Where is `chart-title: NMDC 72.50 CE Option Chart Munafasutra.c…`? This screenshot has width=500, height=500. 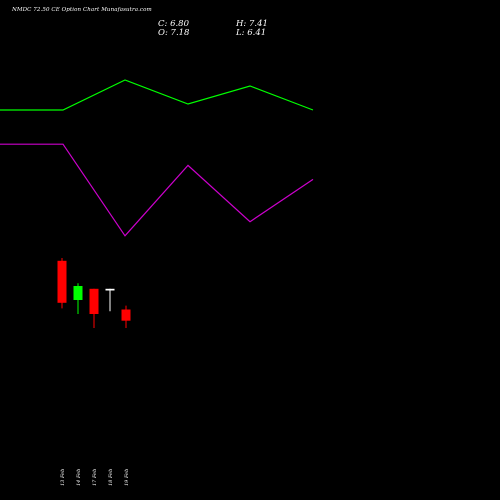
chart-title: NMDC 72.50 CE Option Chart Munafasutra.c… is located at coordinates (82, 10).